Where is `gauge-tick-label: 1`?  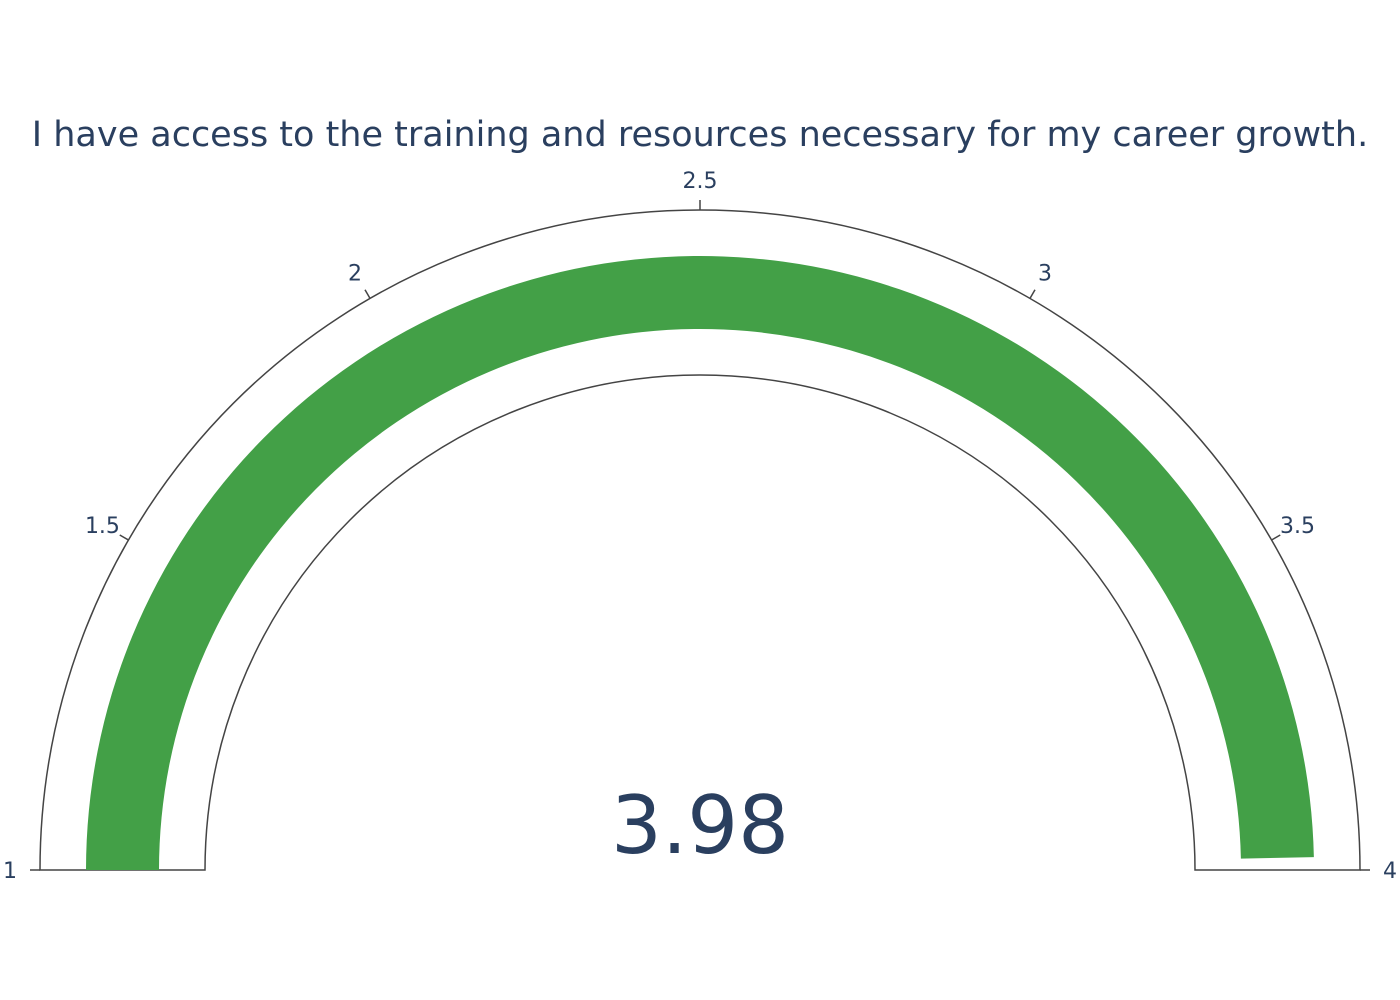
gauge-tick-label: 1 is located at coordinates (10, 871).